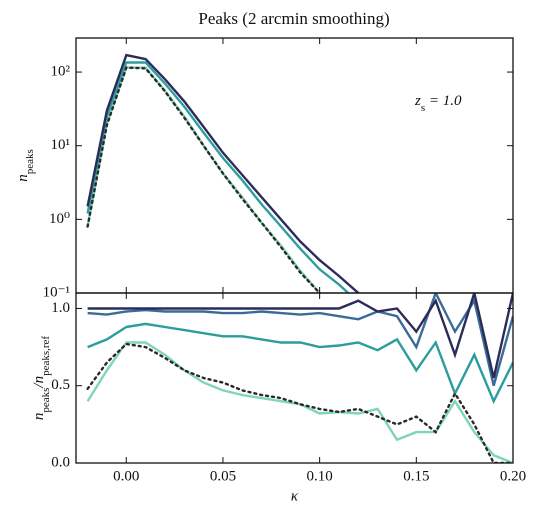  Describe the element at coordinates (39, 382) in the screenshot. I see `y-axis-label-part: /n` at that location.